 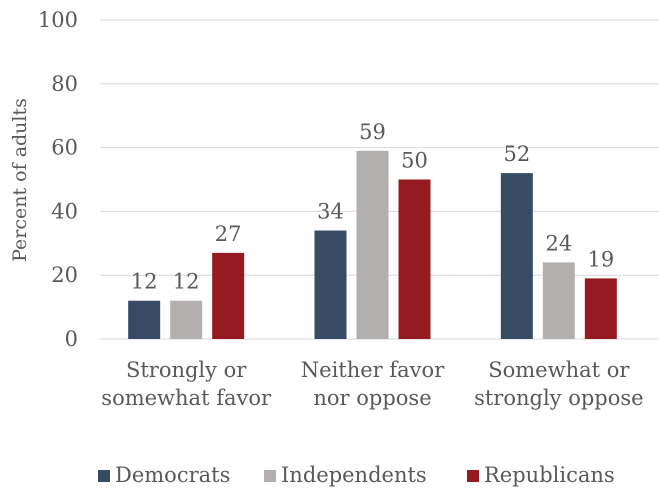 What do you see at coordinates (71, 339) in the screenshot?
I see `y-tick-label: 0` at bounding box center [71, 339].